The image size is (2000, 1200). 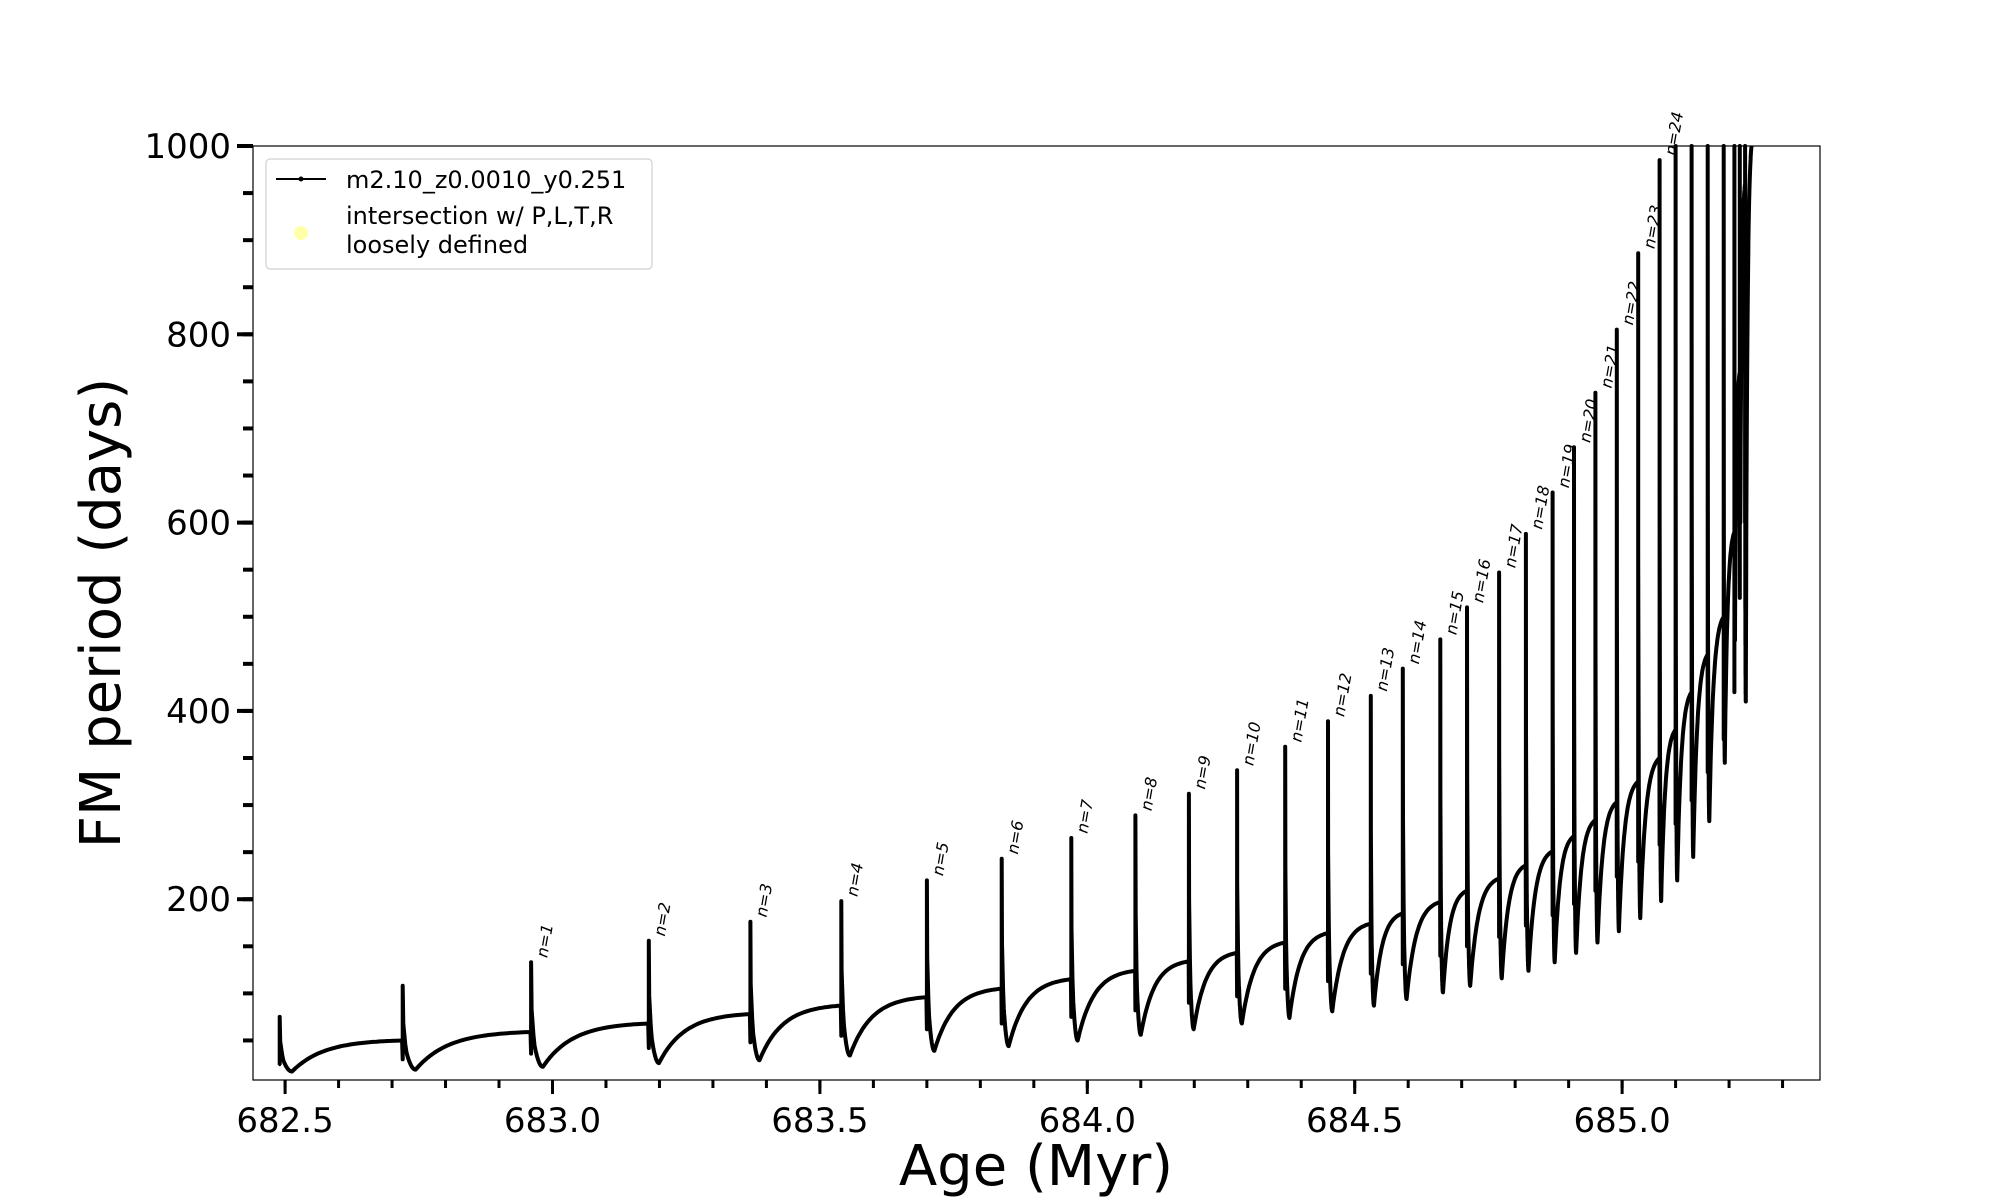 I want to click on legend-circle-marker, so click(x=301, y=233).